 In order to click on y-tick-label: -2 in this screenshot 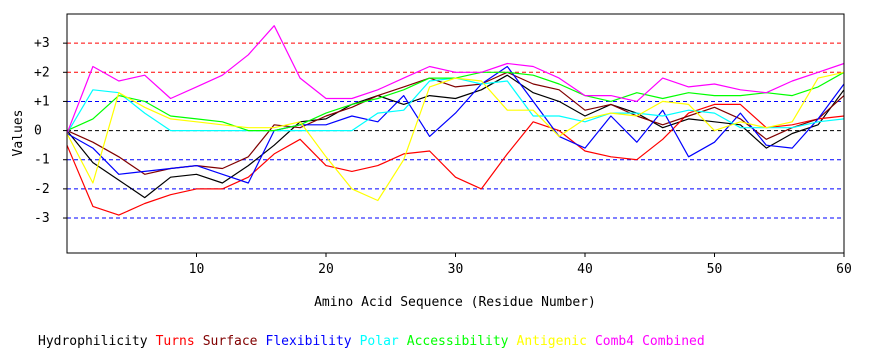, I will do `click(42, 189)`.